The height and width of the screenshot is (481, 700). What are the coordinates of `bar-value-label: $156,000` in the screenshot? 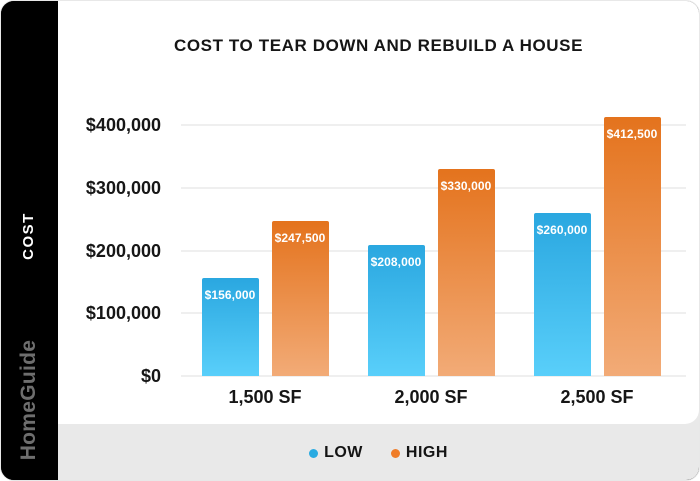 It's located at (230, 295).